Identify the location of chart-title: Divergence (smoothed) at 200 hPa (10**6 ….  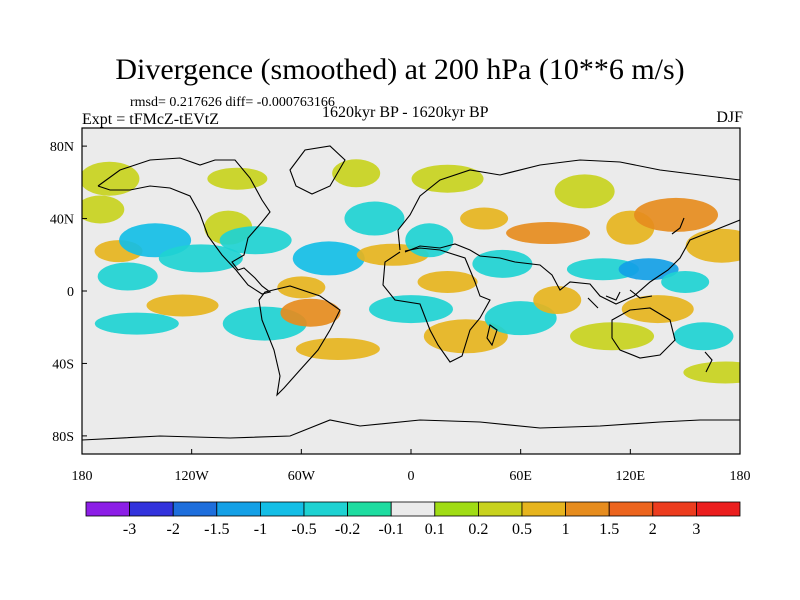
(400, 69).